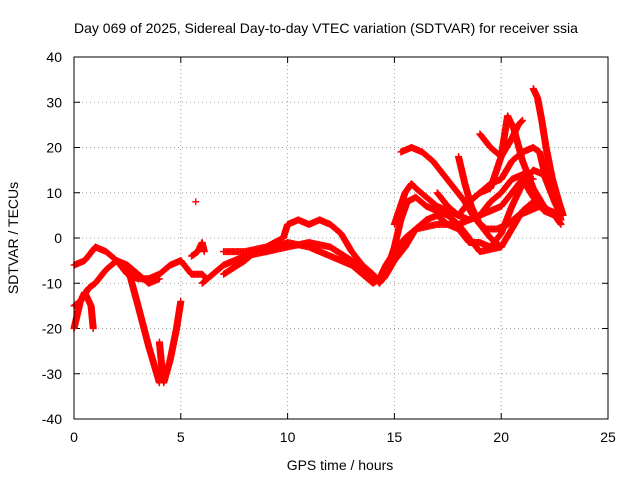 The image size is (640, 480). Describe the element at coordinates (54, 193) in the screenshot. I see `y-tick-label: 10` at that location.